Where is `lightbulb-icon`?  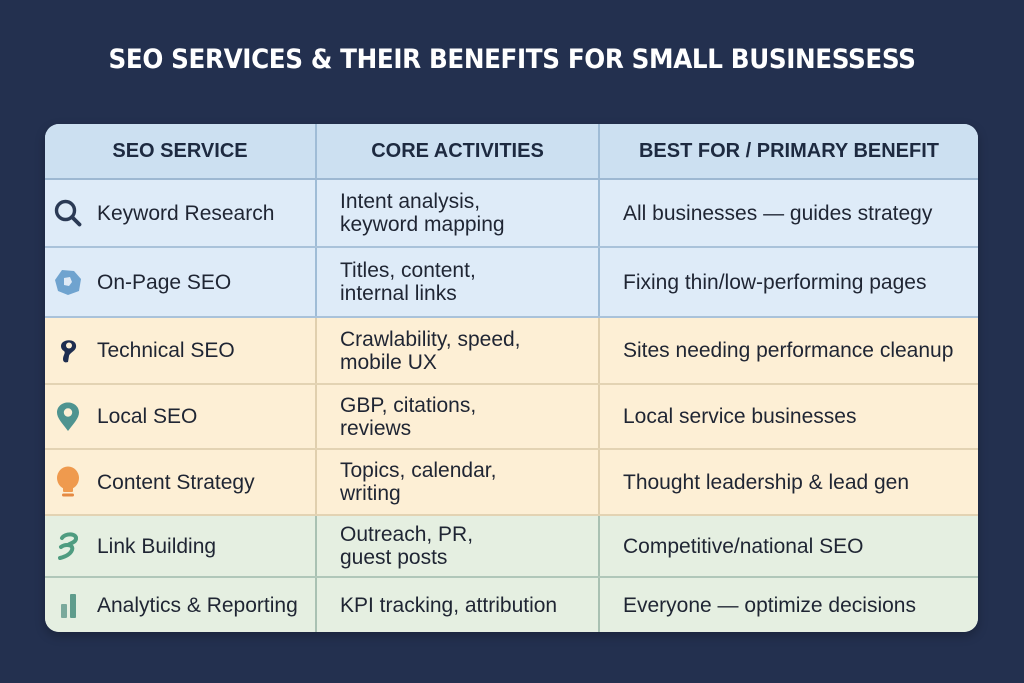 lightbulb-icon is located at coordinates (68, 482).